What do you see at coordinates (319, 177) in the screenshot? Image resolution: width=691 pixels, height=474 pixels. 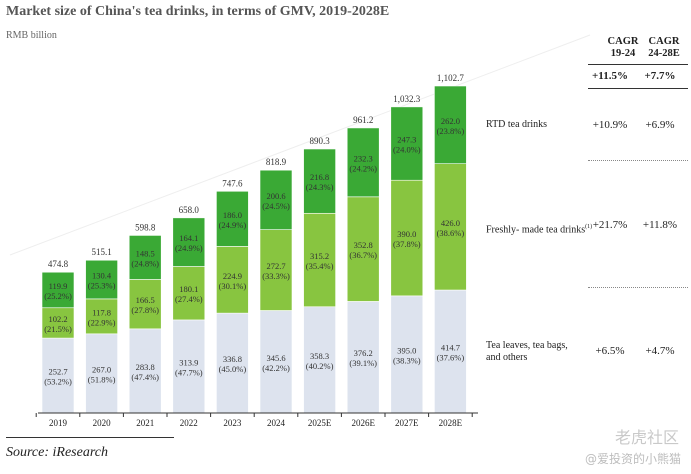 I see `segment-value-label: 216.8` at bounding box center [319, 177].